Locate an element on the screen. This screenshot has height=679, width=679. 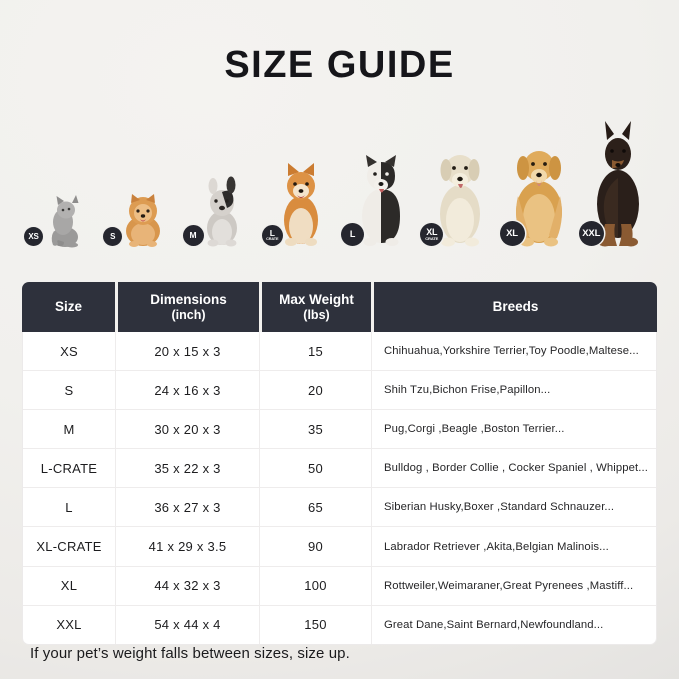
cell-dimensions: 35 x 22 x 3 is located at coordinates (188, 468).